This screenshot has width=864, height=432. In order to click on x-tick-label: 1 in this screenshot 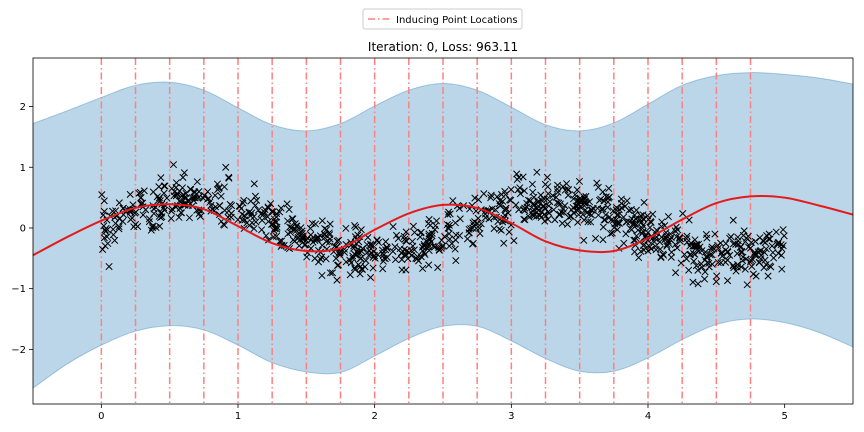, I will do `click(238, 416)`.